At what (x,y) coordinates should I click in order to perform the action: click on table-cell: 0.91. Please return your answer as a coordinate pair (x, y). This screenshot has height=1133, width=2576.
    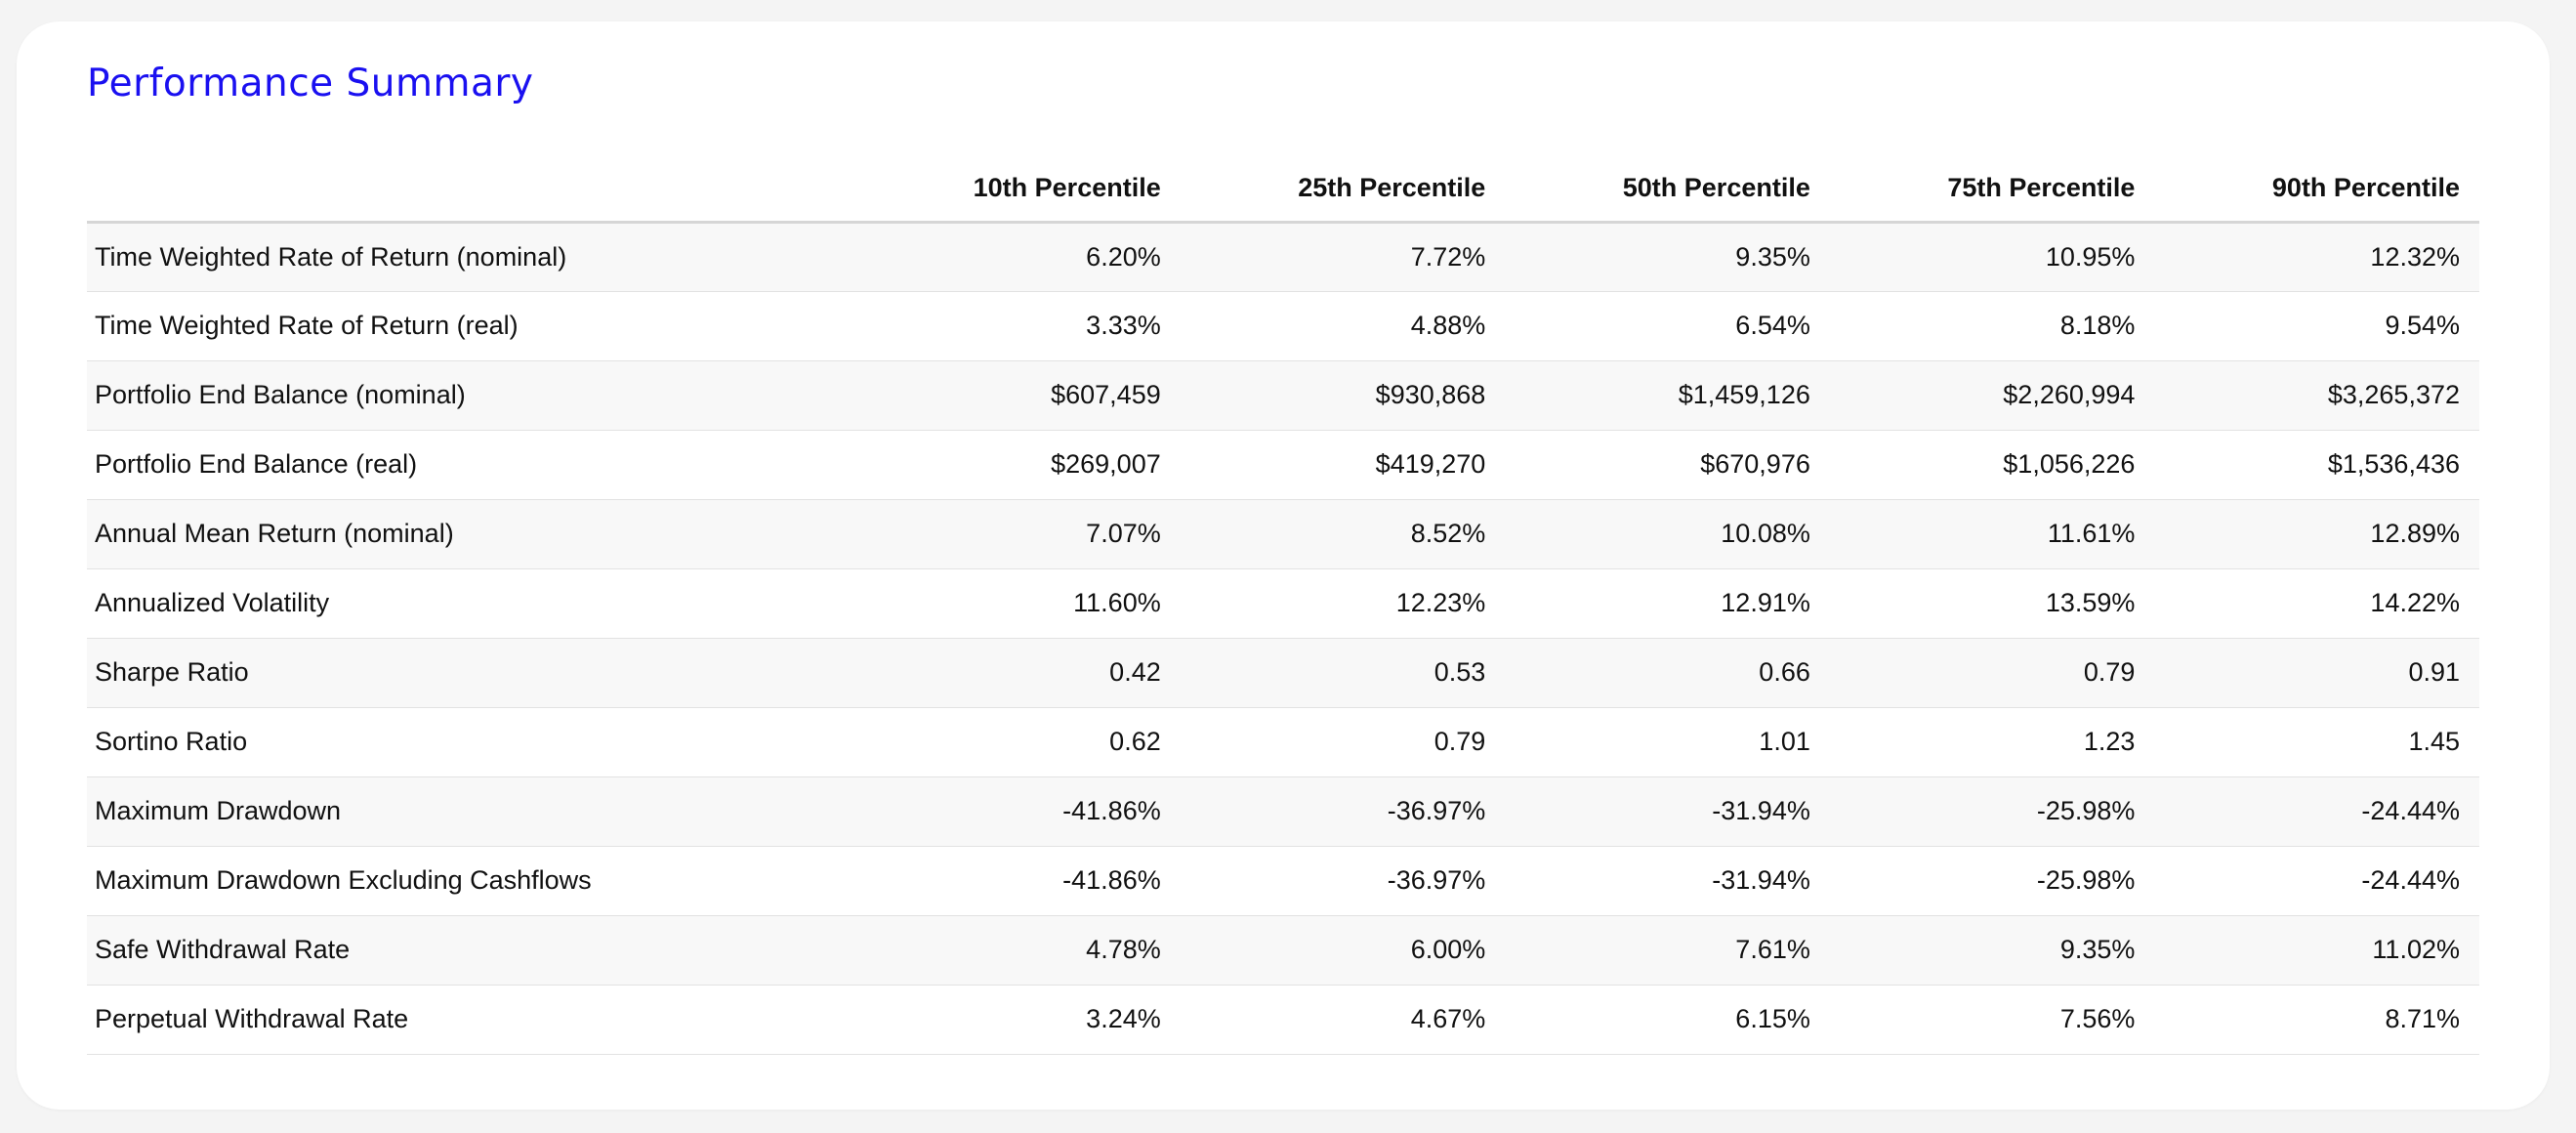
    Looking at the image, I should click on (2316, 673).